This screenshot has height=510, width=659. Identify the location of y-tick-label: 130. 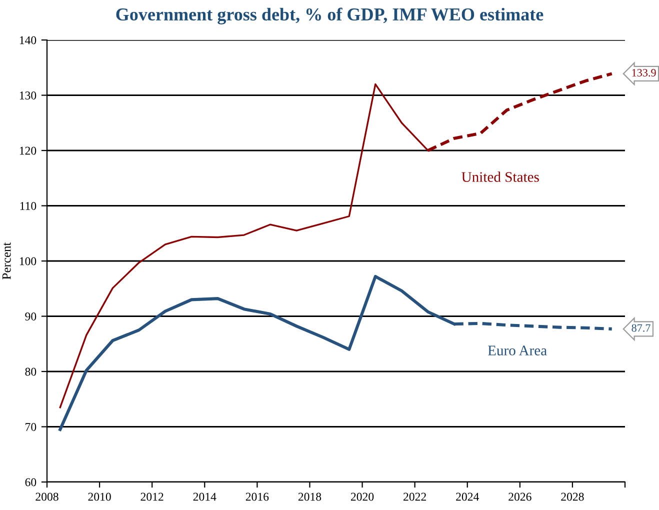
(28, 95).